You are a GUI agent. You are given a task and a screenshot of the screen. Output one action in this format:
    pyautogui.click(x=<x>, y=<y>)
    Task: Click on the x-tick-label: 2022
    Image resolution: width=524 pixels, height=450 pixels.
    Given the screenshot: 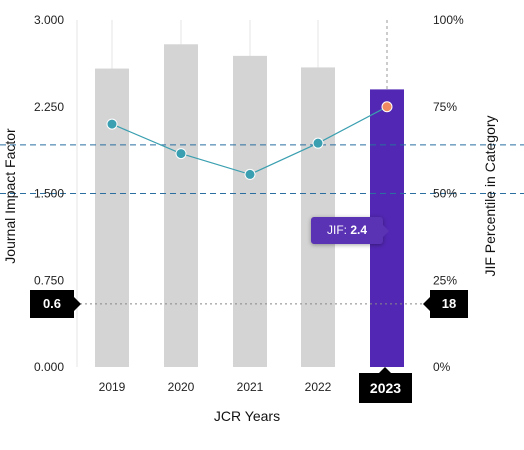 What is the action you would take?
    pyautogui.click(x=318, y=387)
    